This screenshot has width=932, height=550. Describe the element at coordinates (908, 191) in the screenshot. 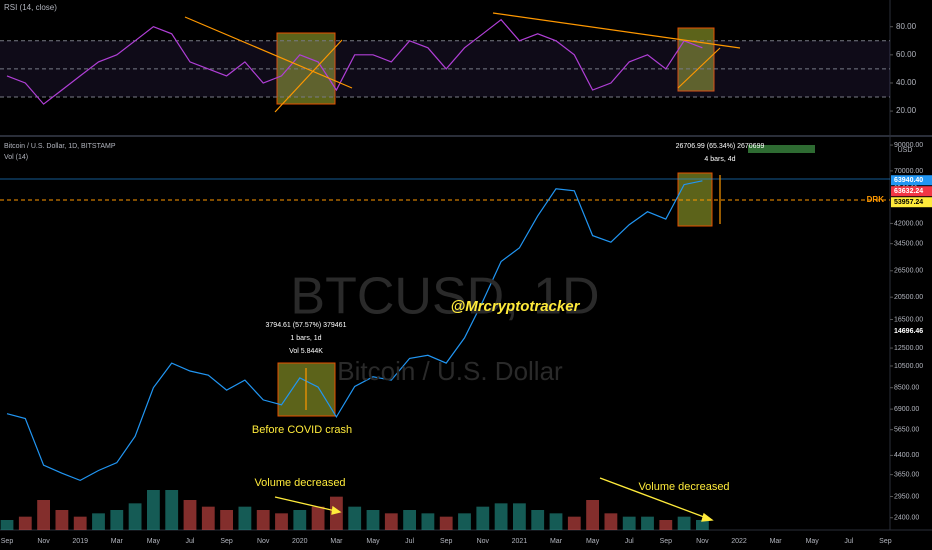

I see `price-label: 63632.24` at that location.